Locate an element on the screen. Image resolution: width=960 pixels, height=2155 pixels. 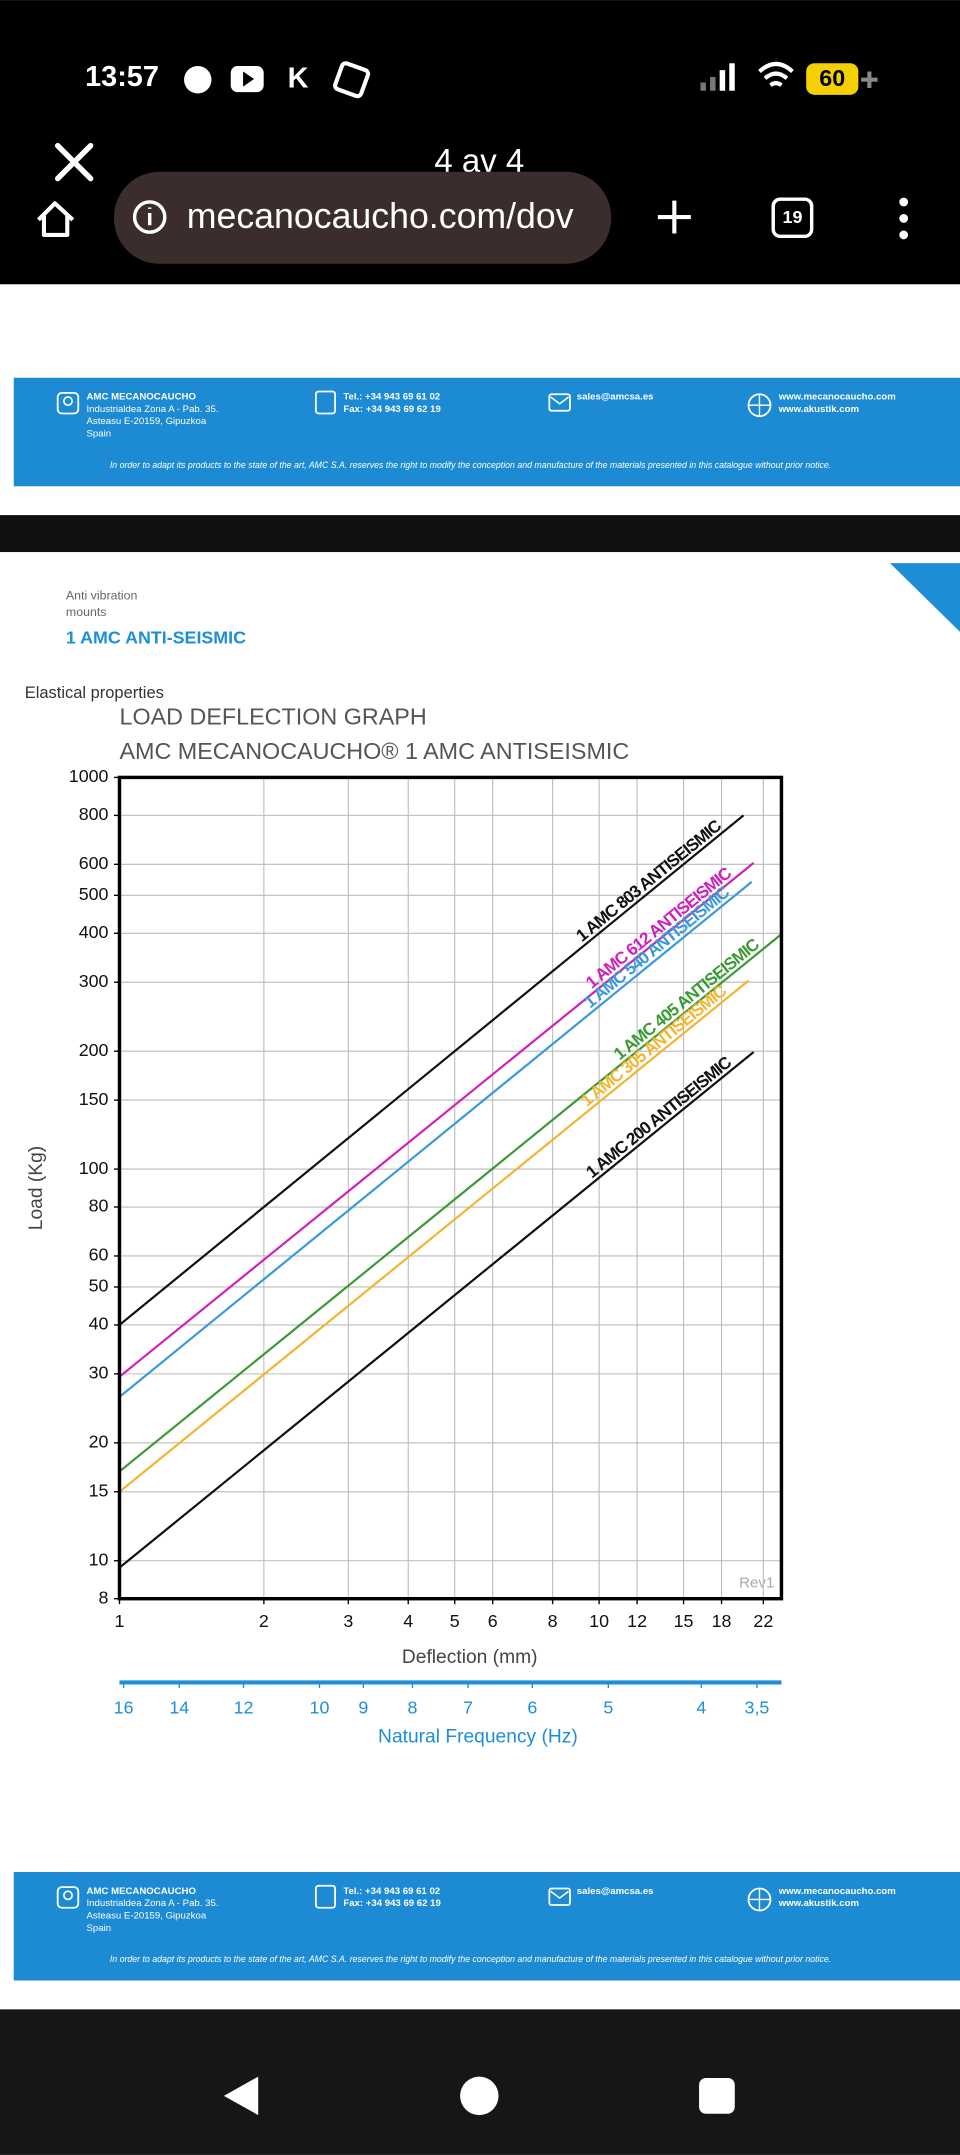
new-tab-button is located at coordinates (674, 217).